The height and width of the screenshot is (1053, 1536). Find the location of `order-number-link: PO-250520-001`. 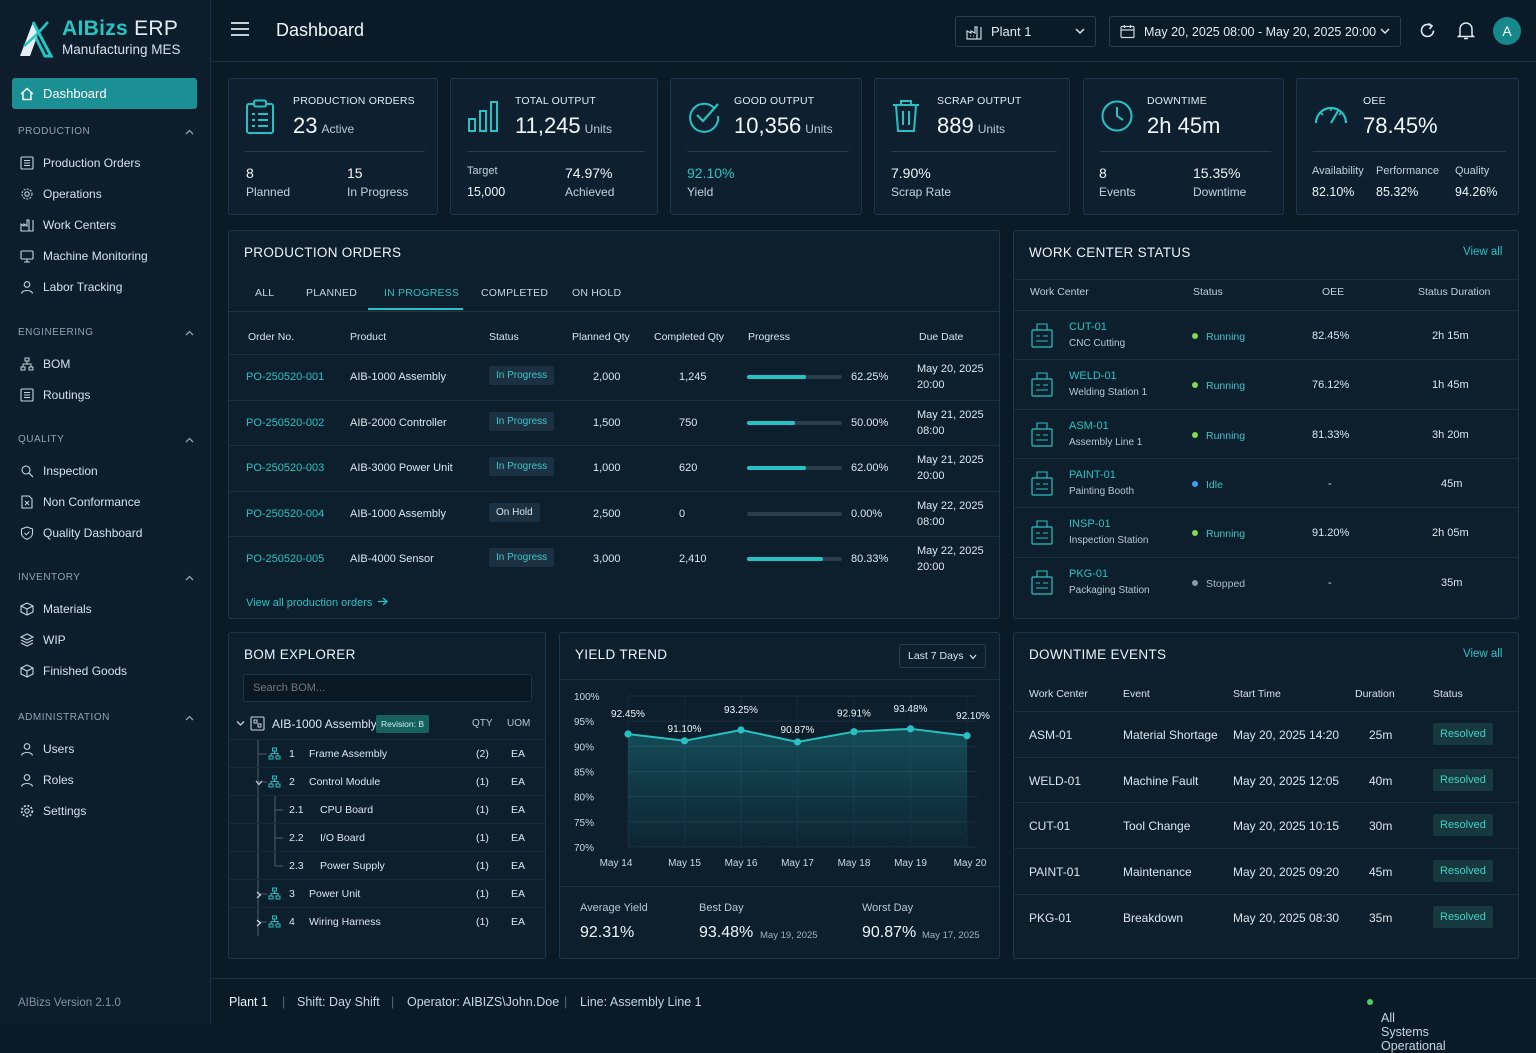

order-number-link: PO-250520-001 is located at coordinates (285, 377).